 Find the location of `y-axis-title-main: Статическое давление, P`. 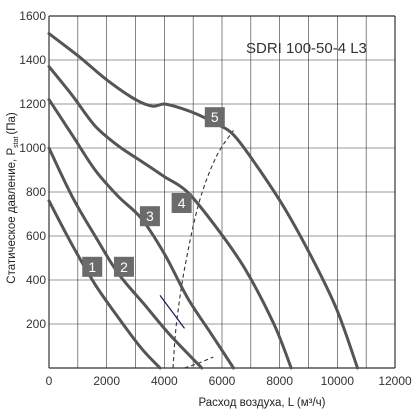

y-axis-title-main: Статическое давление, P is located at coordinates (12, 216).